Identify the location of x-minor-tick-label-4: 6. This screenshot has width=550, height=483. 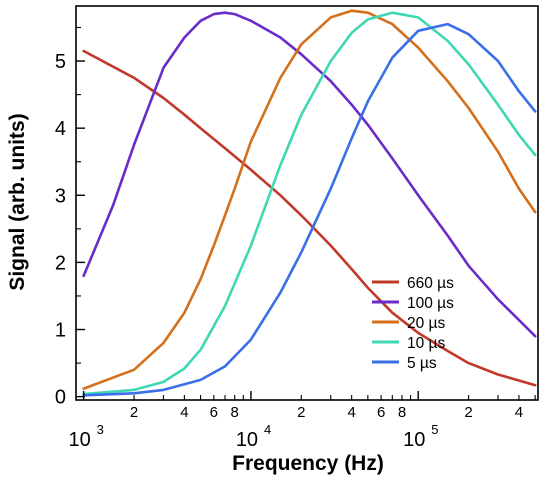
(214, 412).